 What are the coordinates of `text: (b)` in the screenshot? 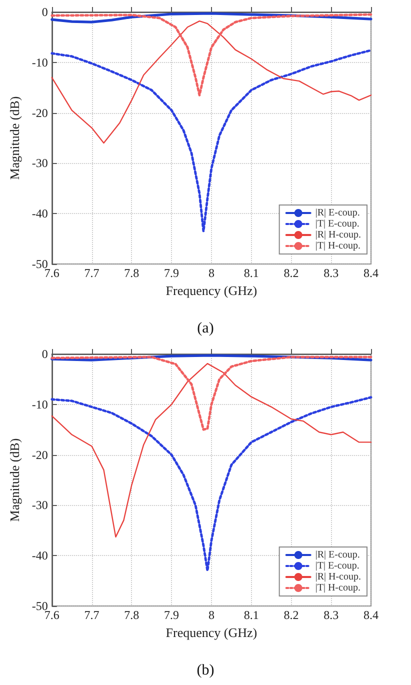 It's located at (205, 670).